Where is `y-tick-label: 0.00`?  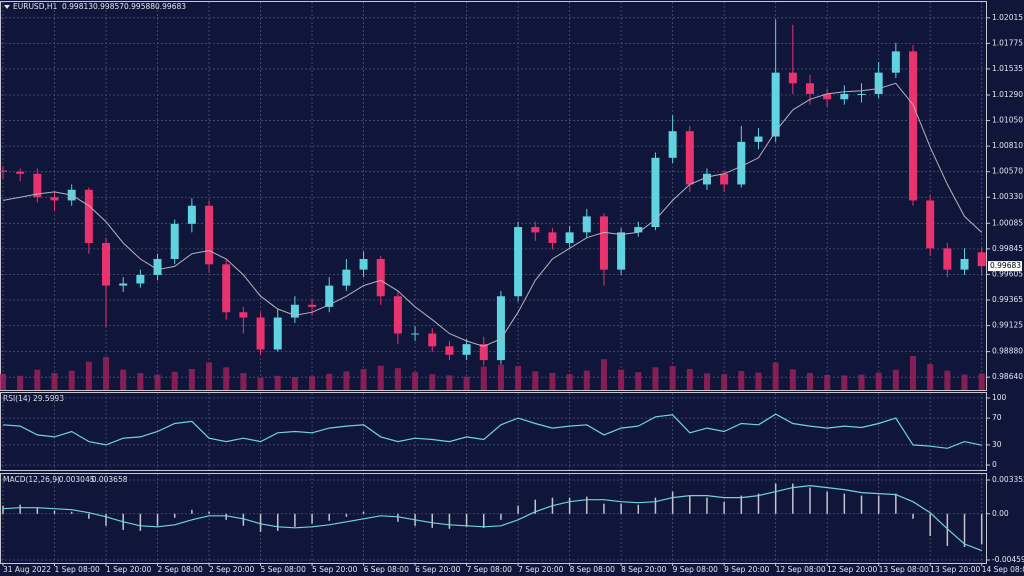
y-tick-label: 0.00 is located at coordinates (1000, 513).